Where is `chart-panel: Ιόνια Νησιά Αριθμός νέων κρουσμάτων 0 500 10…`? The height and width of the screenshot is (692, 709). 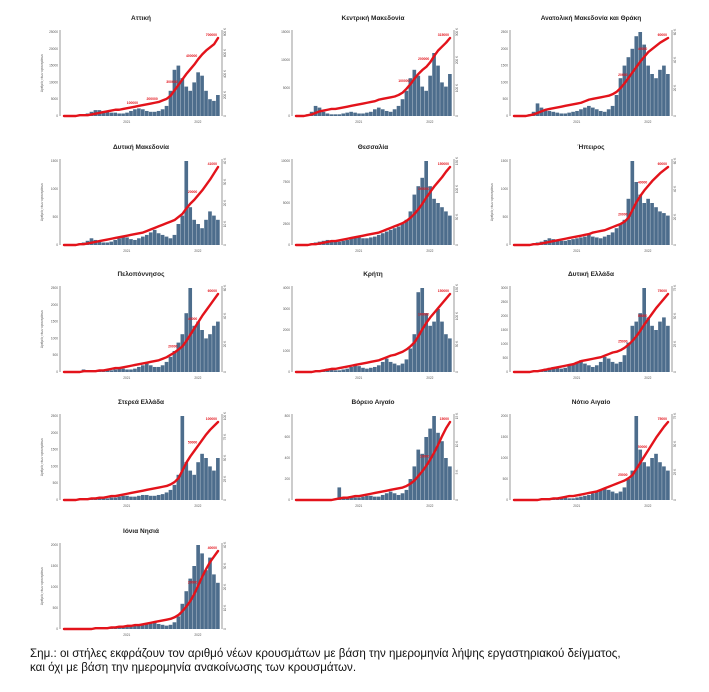 chart-panel: Ιόνια Νησιά Αριθμός νέων κρουσμάτων 0 500 10… is located at coordinates (127, 582).